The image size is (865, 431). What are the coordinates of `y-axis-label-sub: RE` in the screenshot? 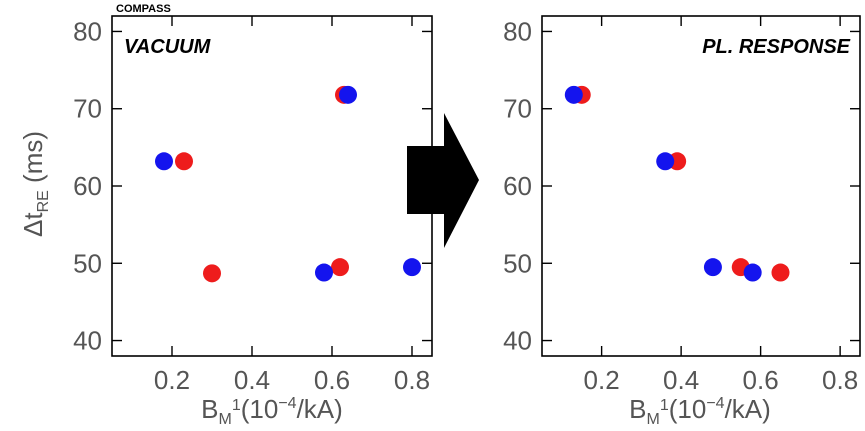 It's located at (43, 201).